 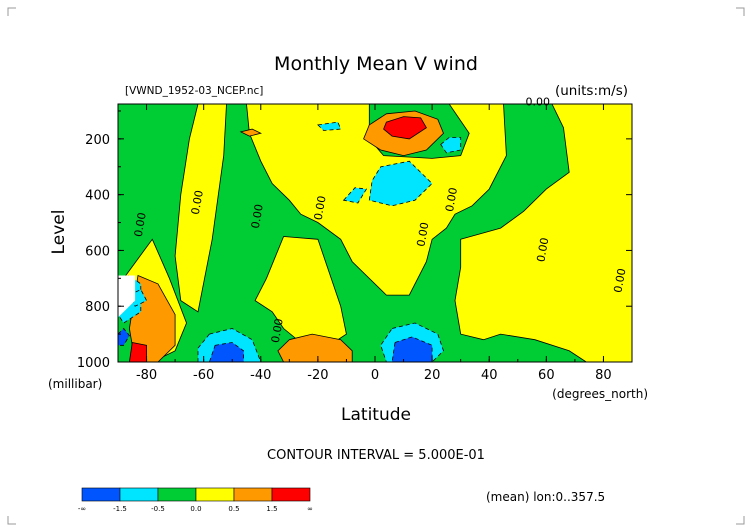 What do you see at coordinates (257, 216) in the screenshot?
I see `contour-label-3: 0.00` at bounding box center [257, 216].